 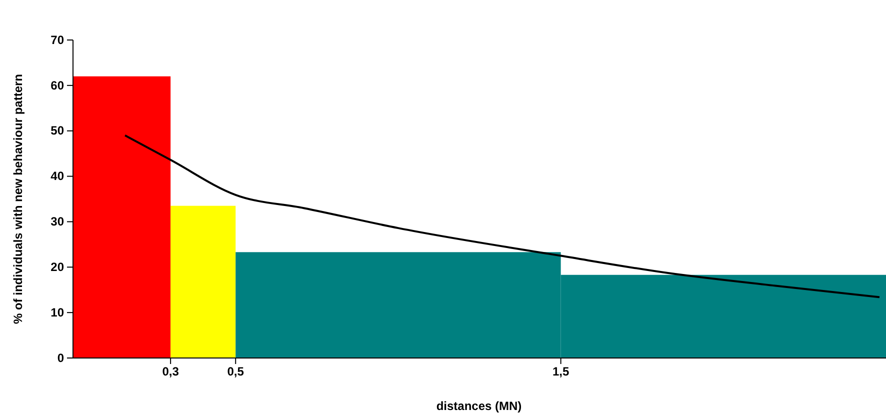 What do you see at coordinates (57, 312) in the screenshot?
I see `y-tick-label: 10` at bounding box center [57, 312].